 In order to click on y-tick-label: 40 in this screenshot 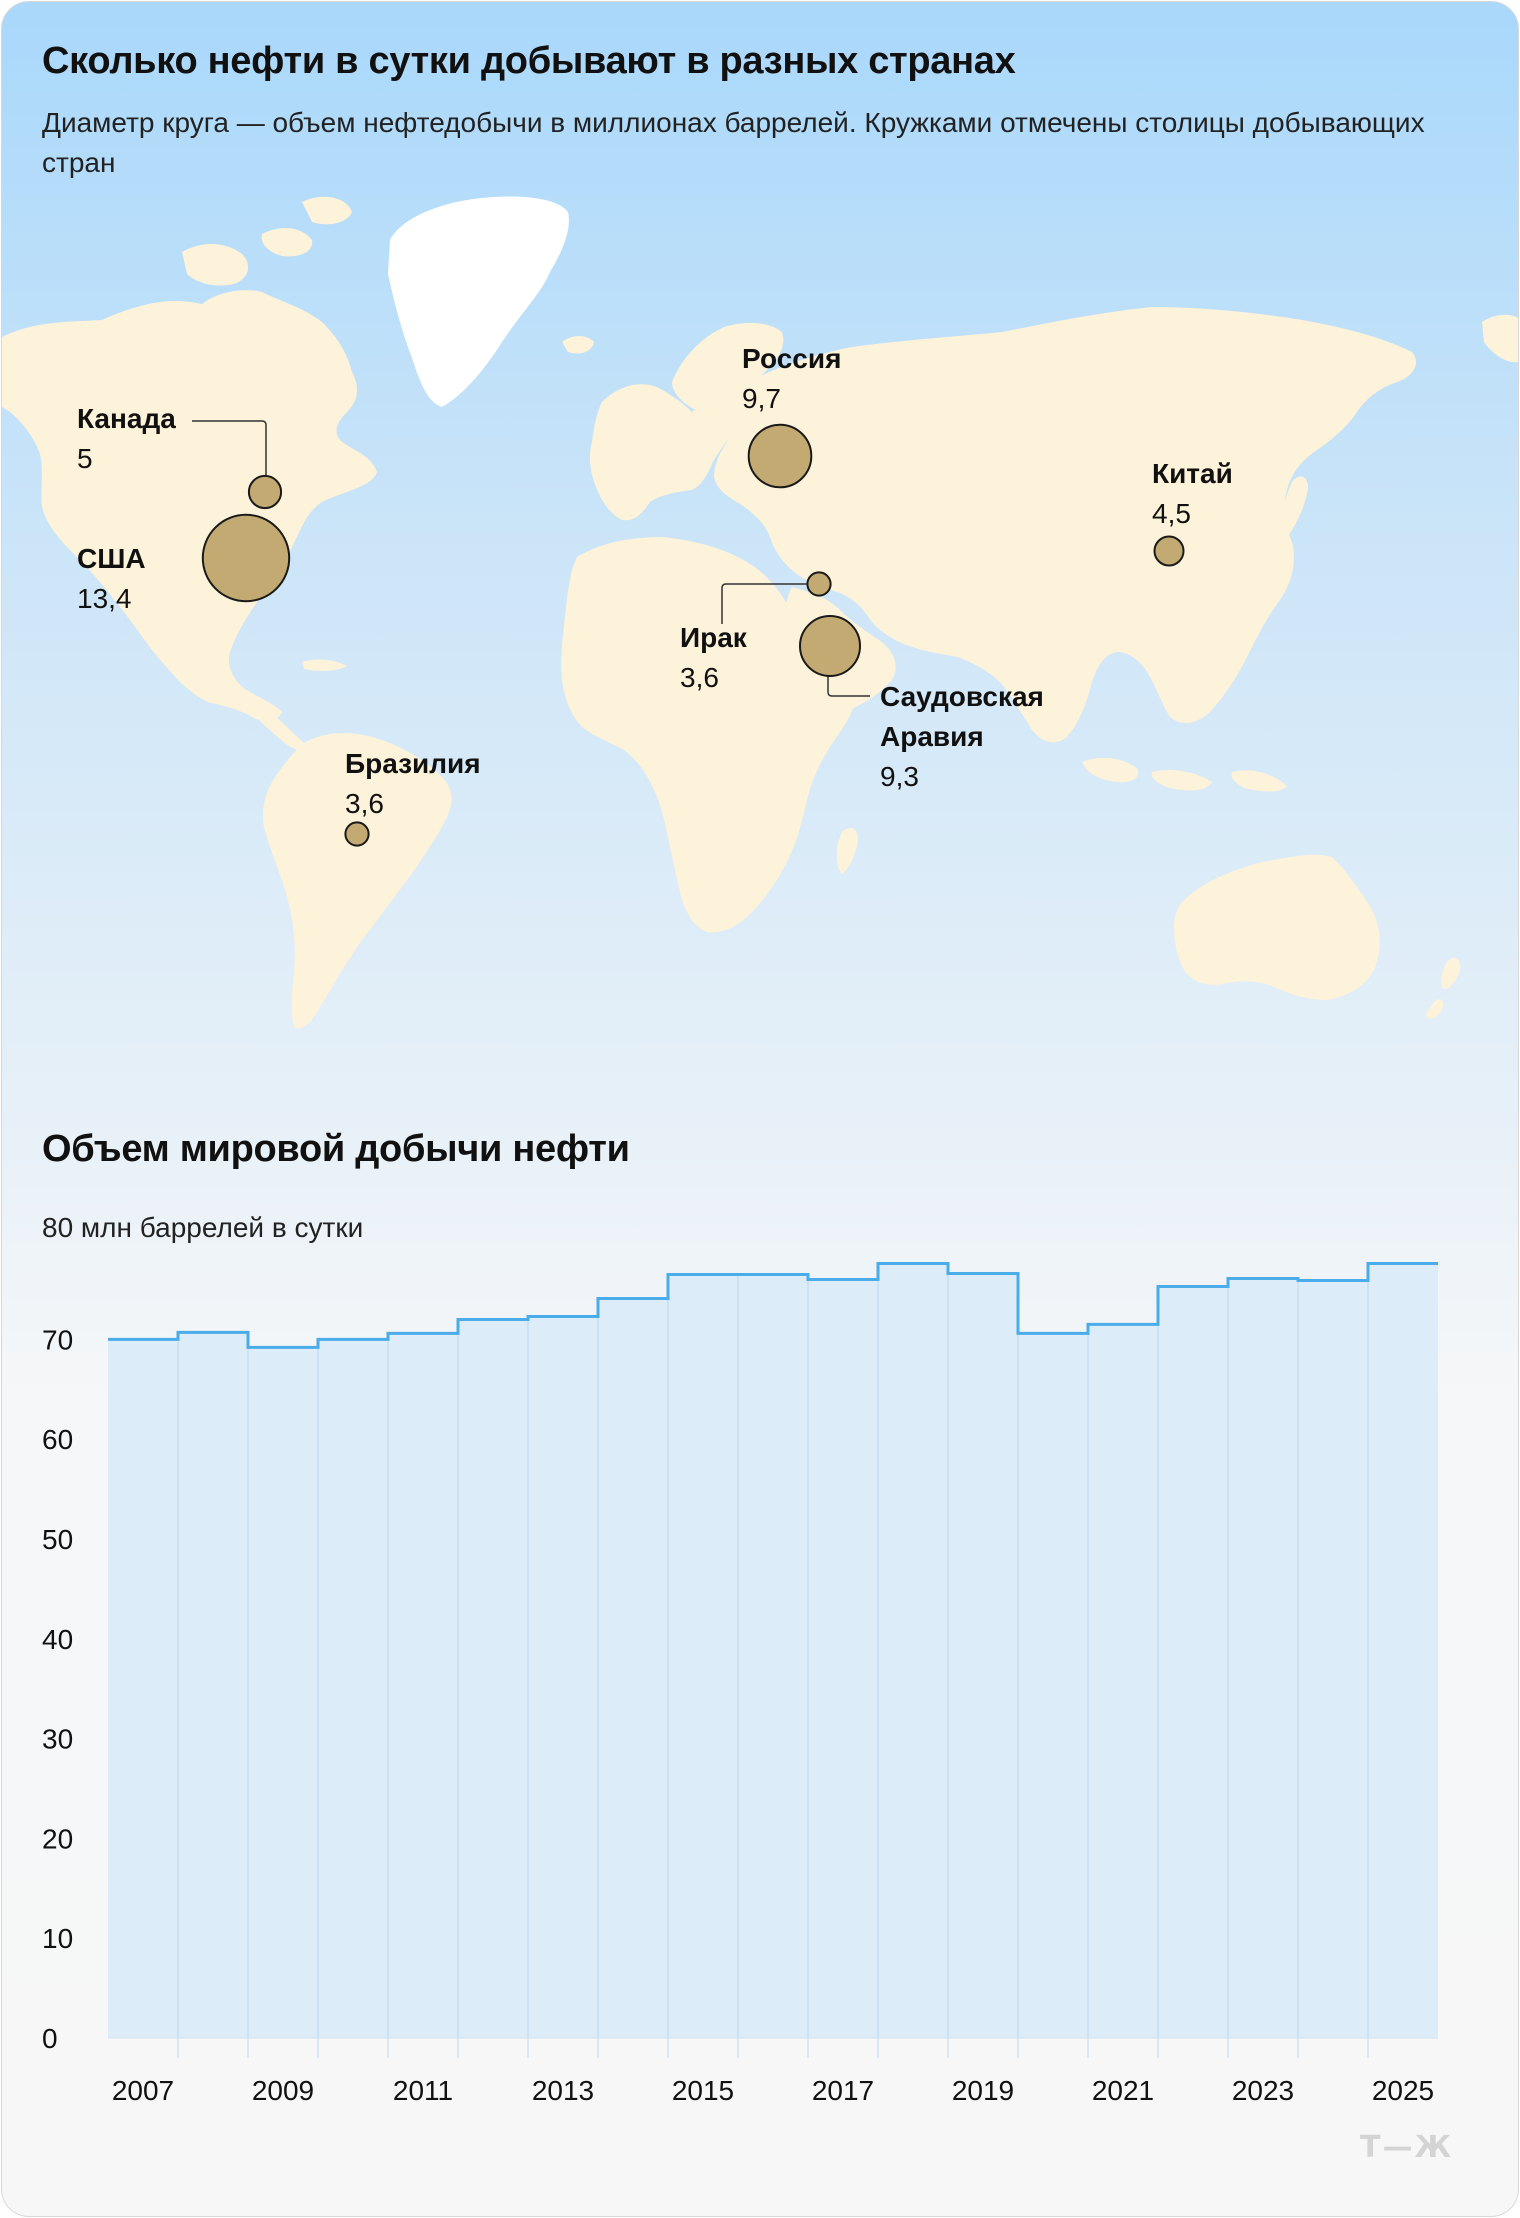, I will do `click(57, 1639)`.